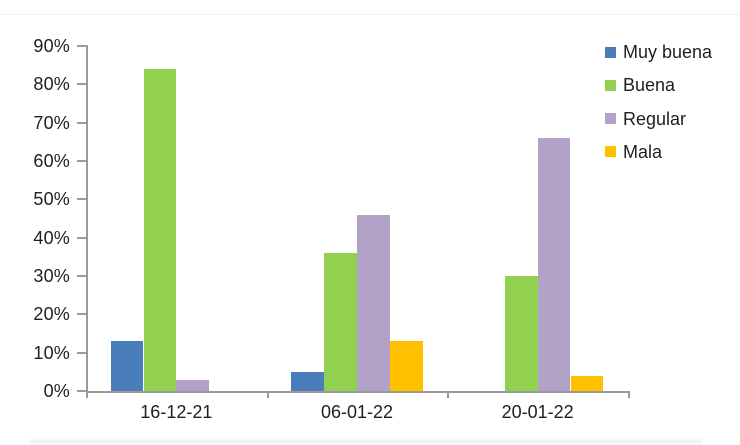 The image size is (740, 445). I want to click on legend-item-mala: Mala, so click(633, 152).